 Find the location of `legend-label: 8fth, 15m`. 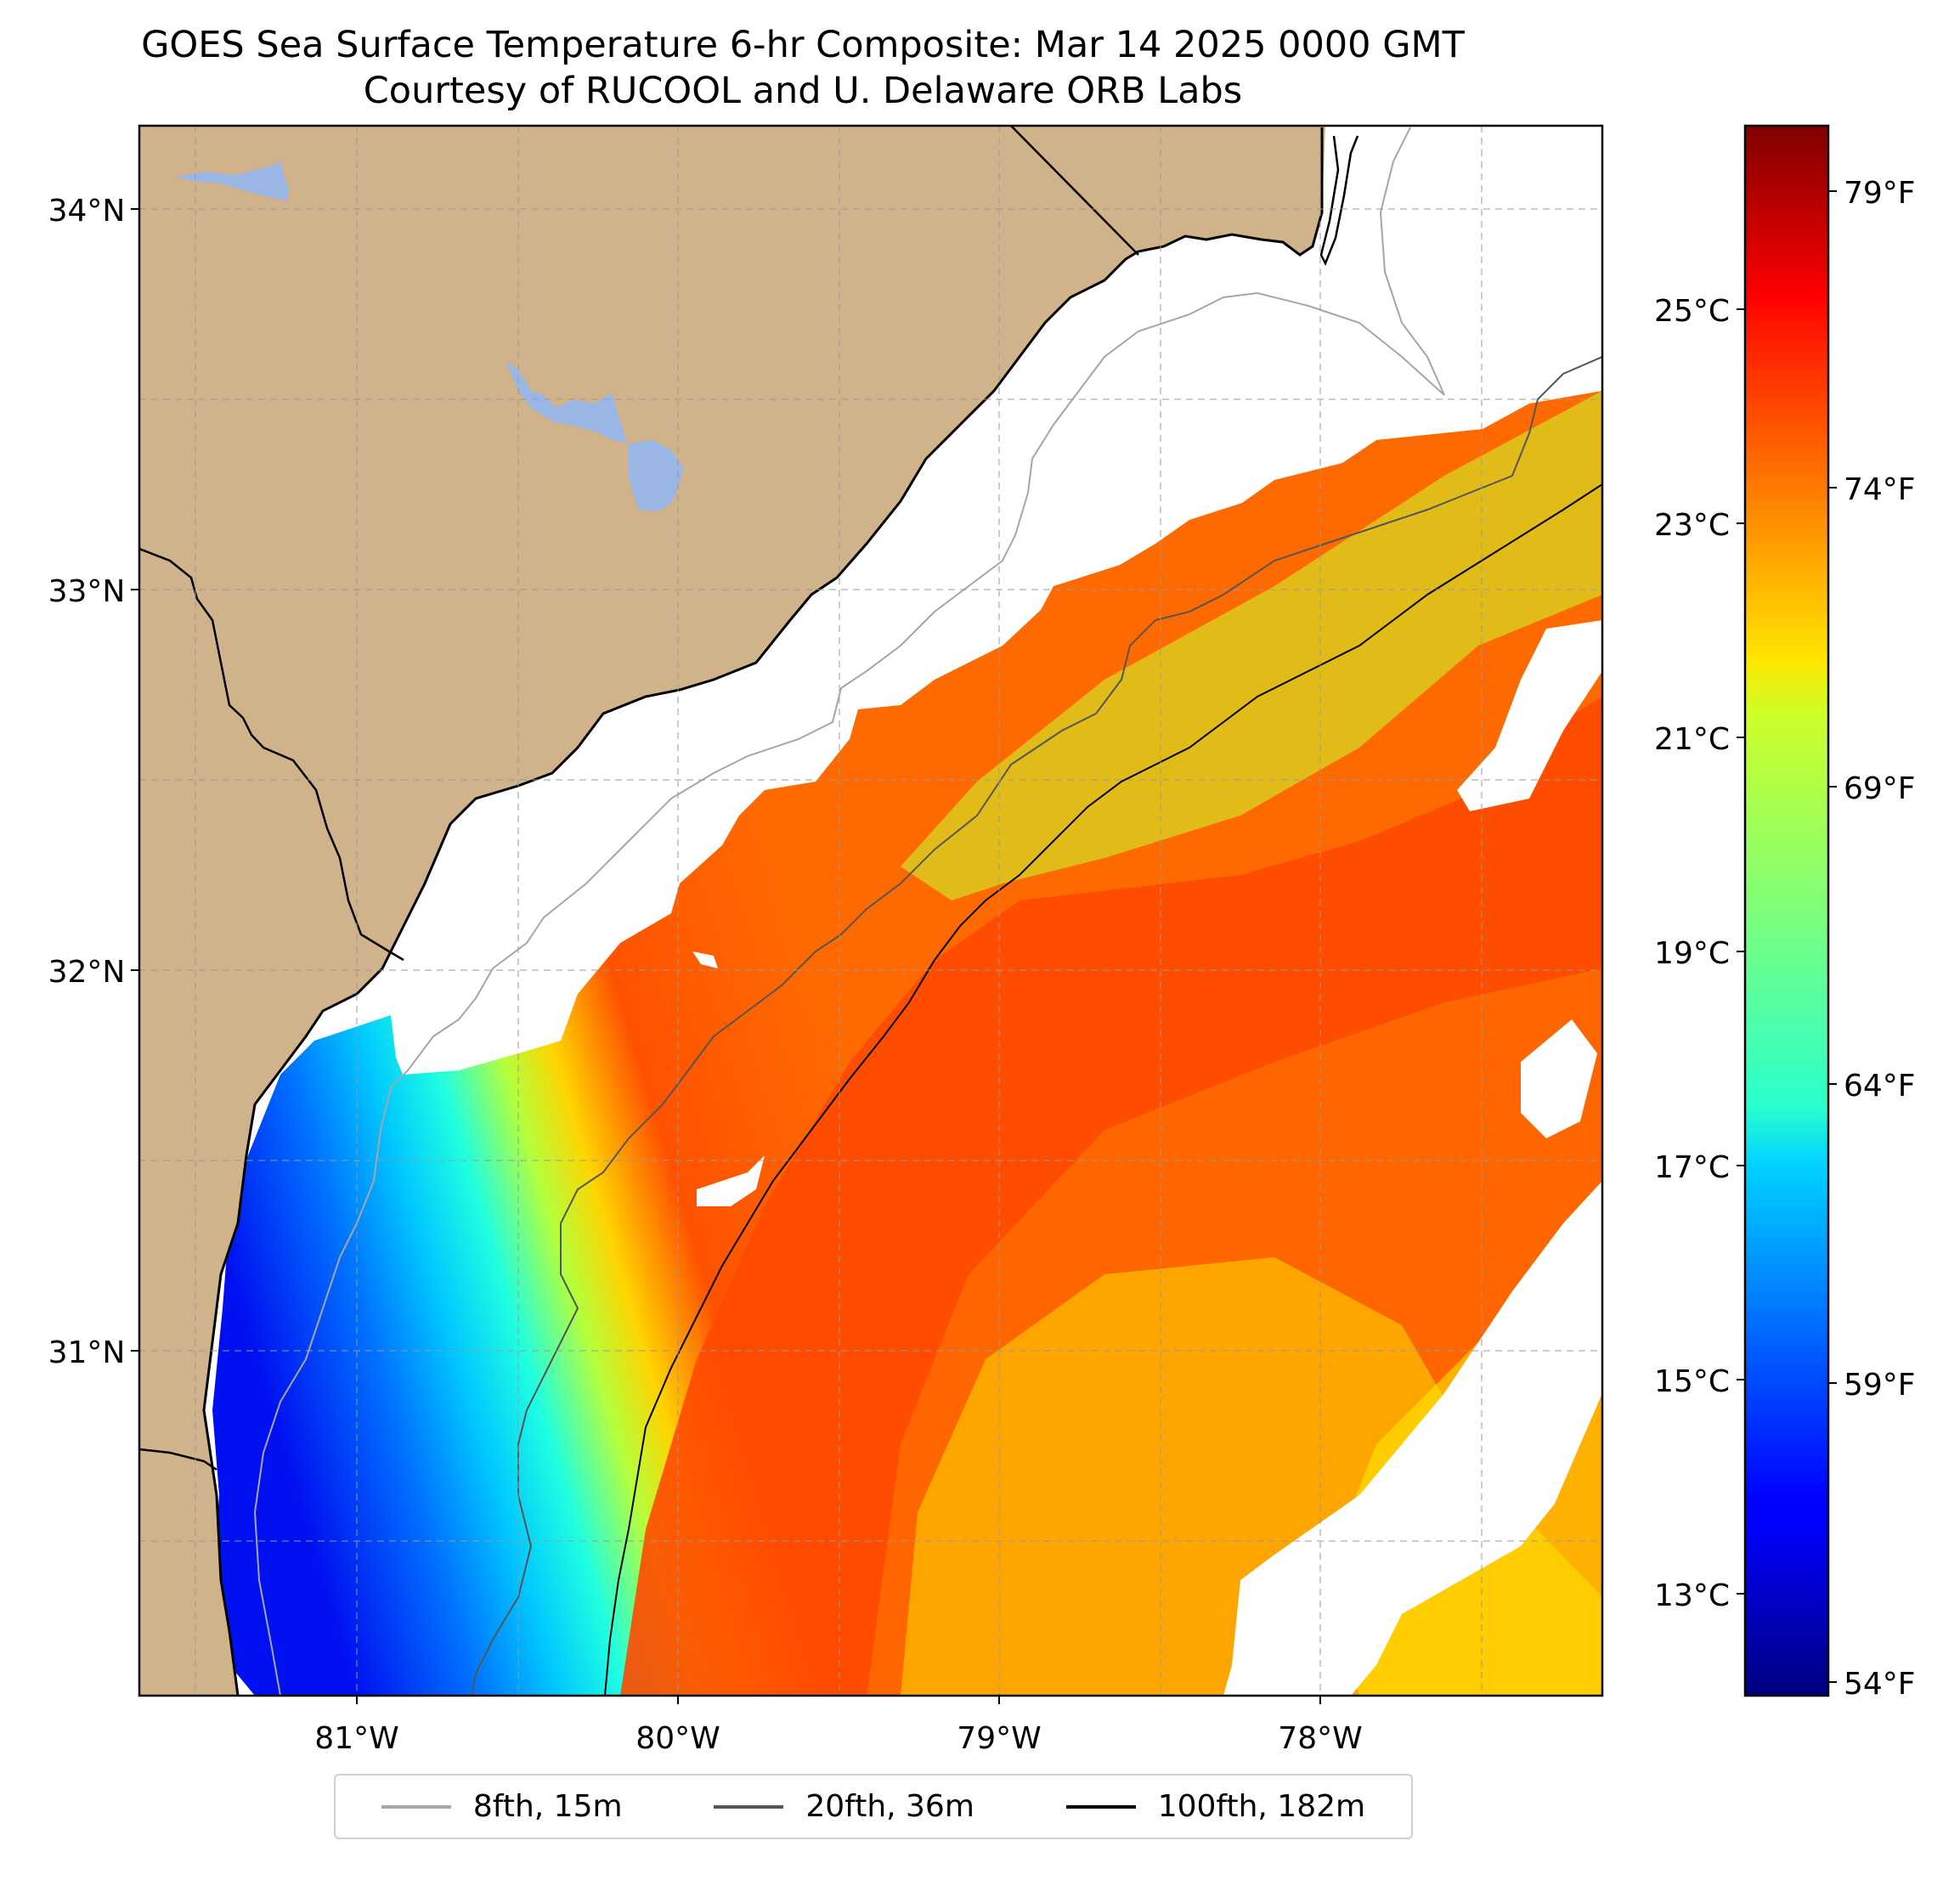

legend-label: 8fth, 15m is located at coordinates (547, 1807).